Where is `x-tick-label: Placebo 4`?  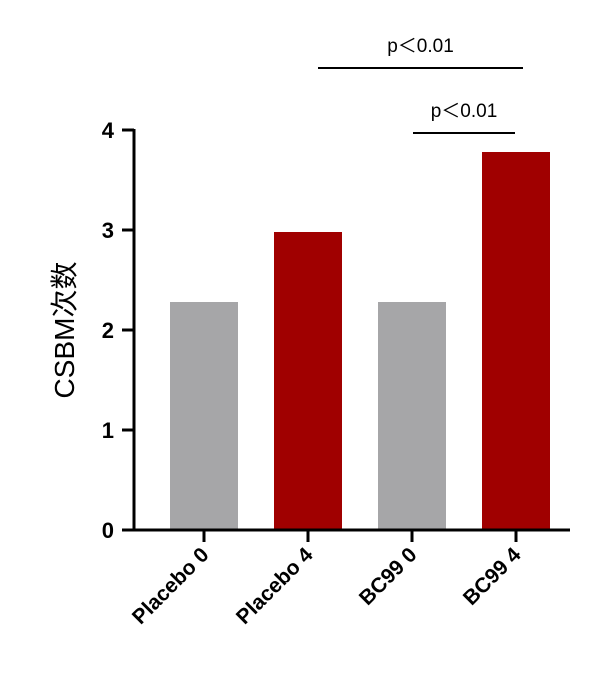
x-tick-label: Placebo 4 is located at coordinates (275, 586).